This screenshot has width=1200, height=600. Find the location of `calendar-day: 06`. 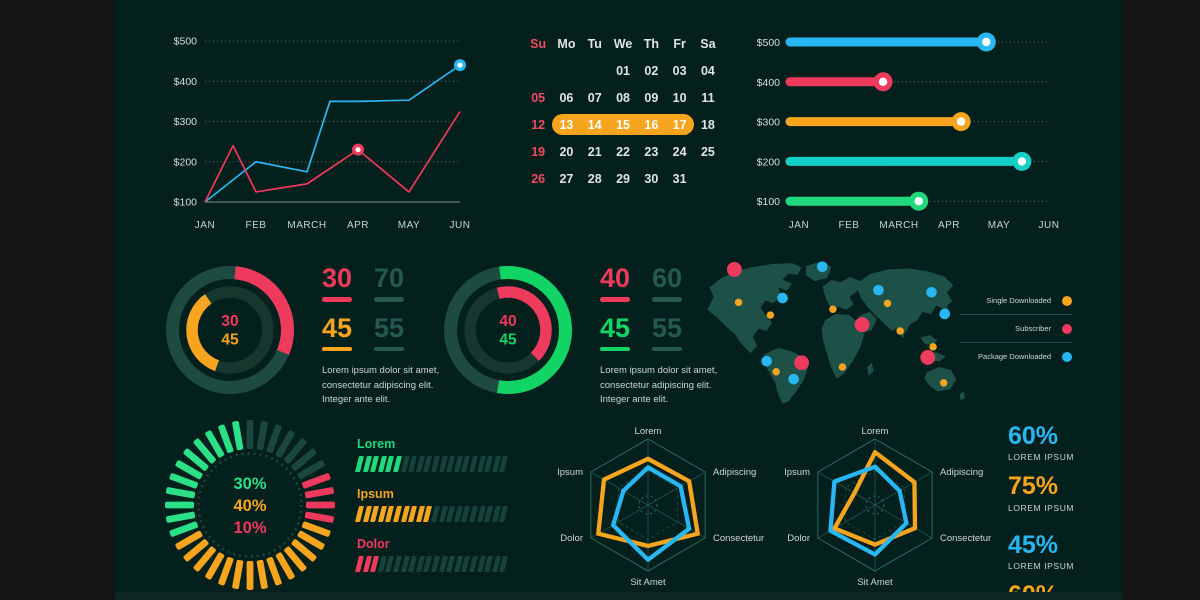

calendar-day: 06 is located at coordinates (566, 97).